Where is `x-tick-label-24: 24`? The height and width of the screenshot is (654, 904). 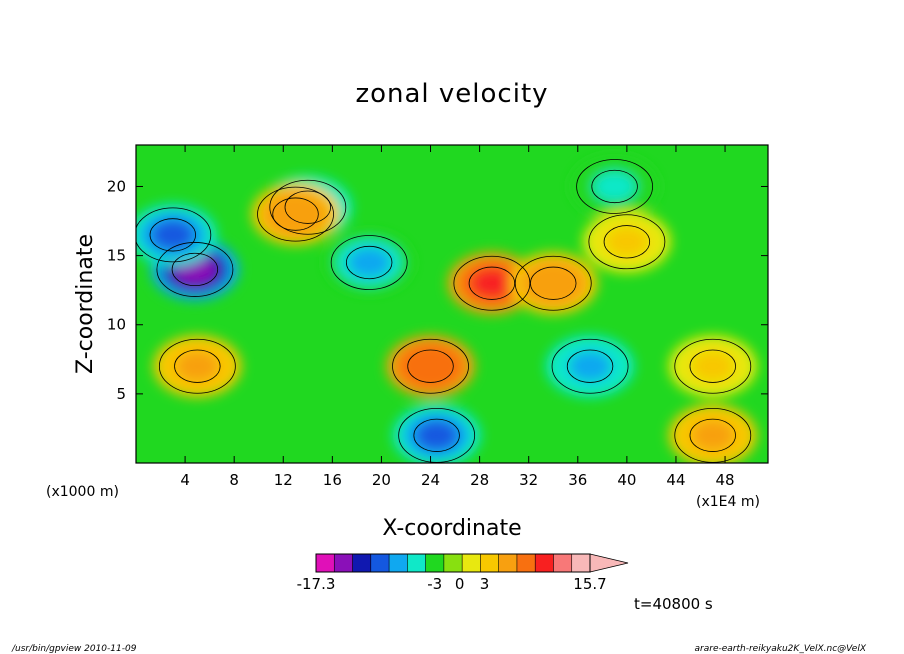 x-tick-label-24: 24 is located at coordinates (430, 480).